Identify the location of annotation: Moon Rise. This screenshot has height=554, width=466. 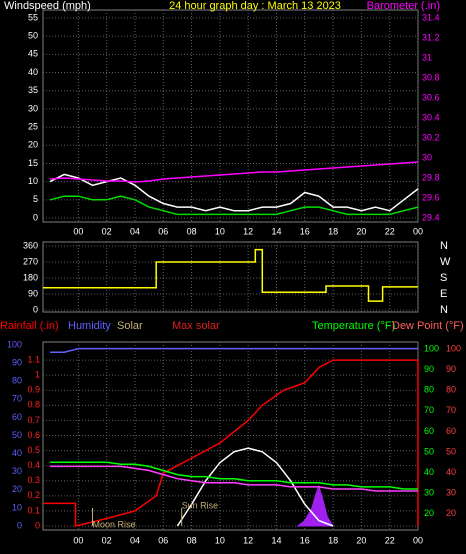
(114, 524).